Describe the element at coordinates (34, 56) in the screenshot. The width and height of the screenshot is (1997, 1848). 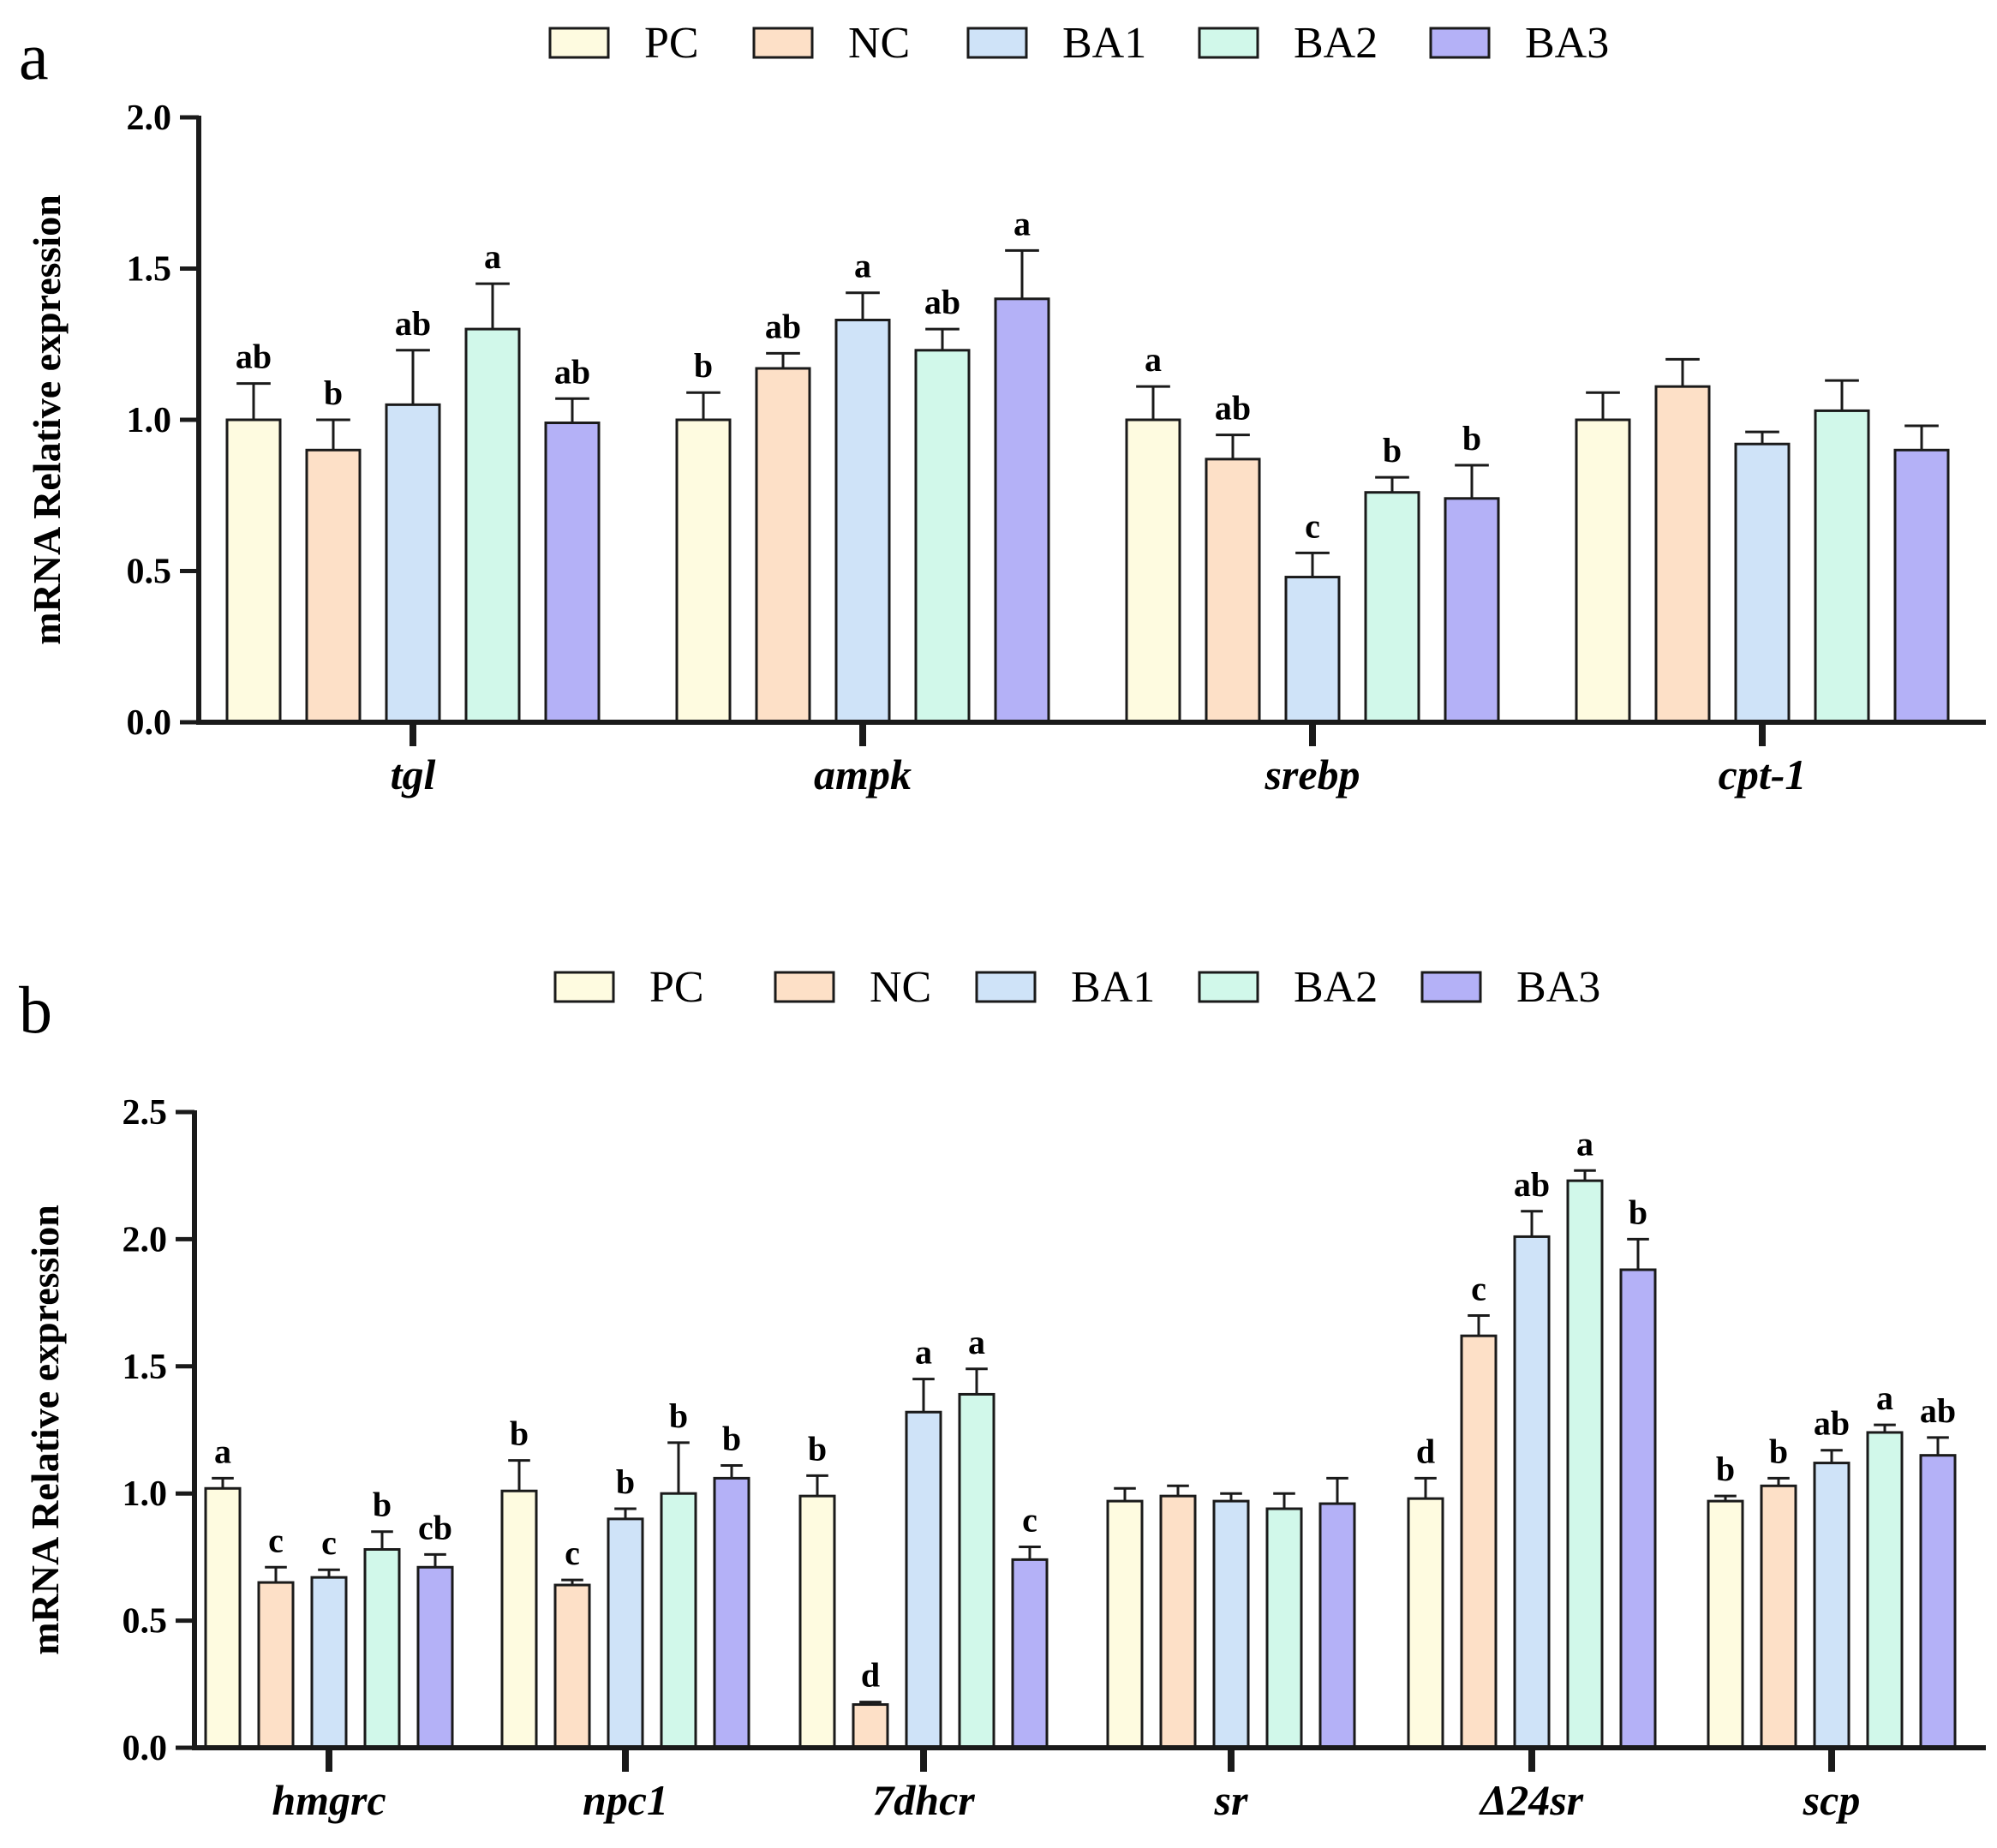
I see `panel-label-a: a` at that location.